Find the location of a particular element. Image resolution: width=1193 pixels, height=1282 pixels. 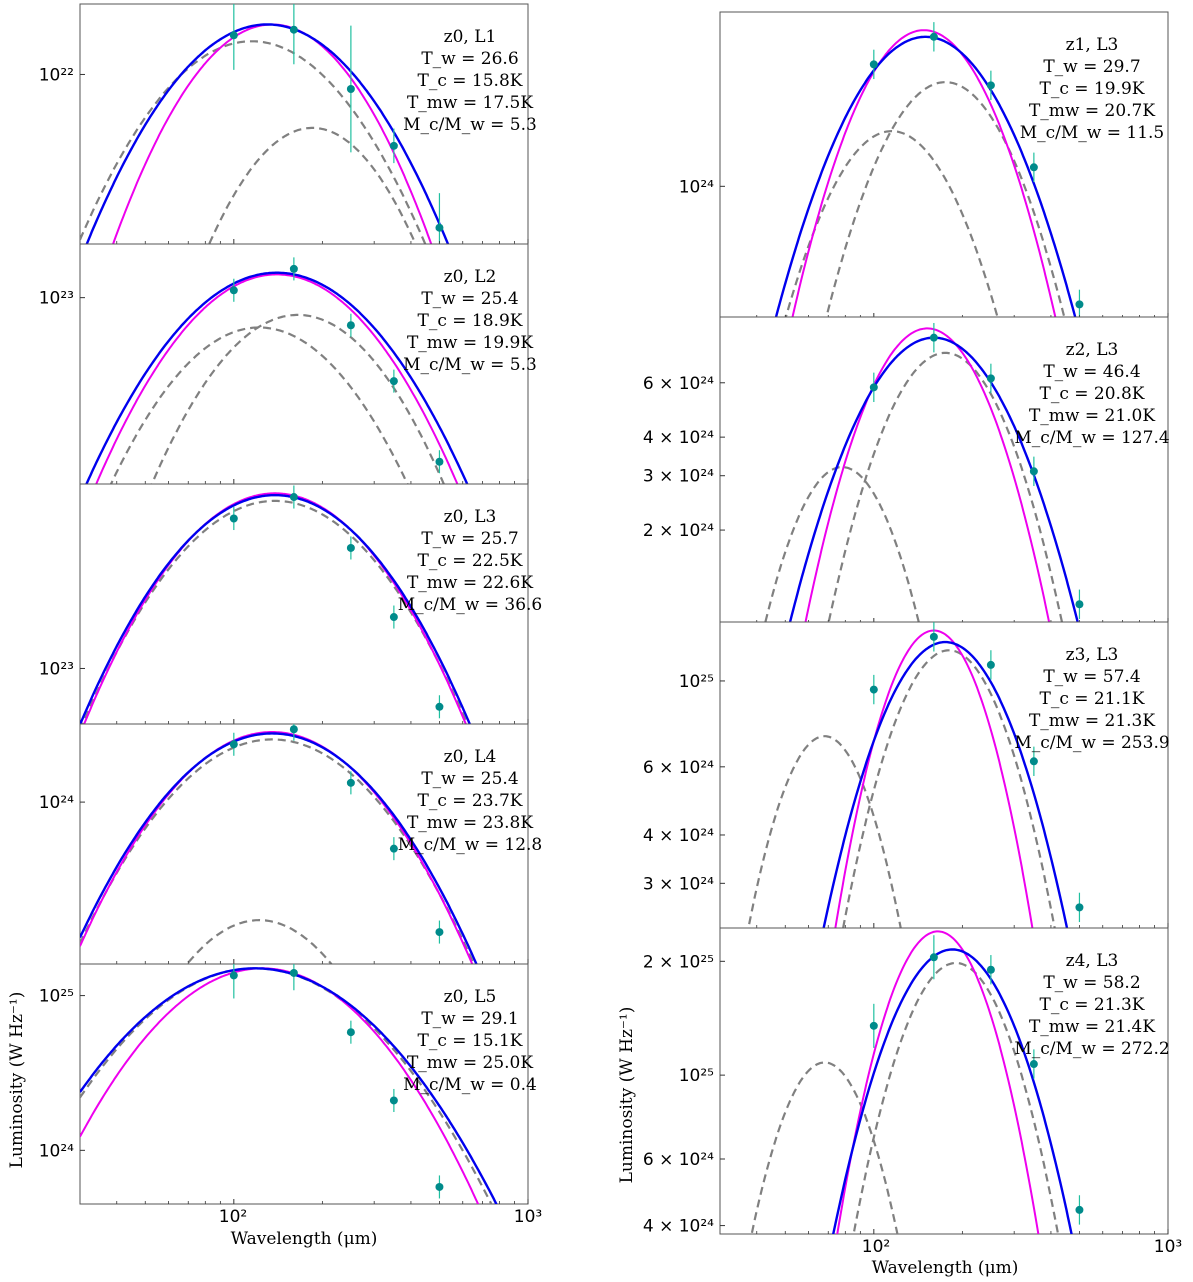

annotation-Tmw: T_mw = 21.3K is located at coordinates (1092, 721).